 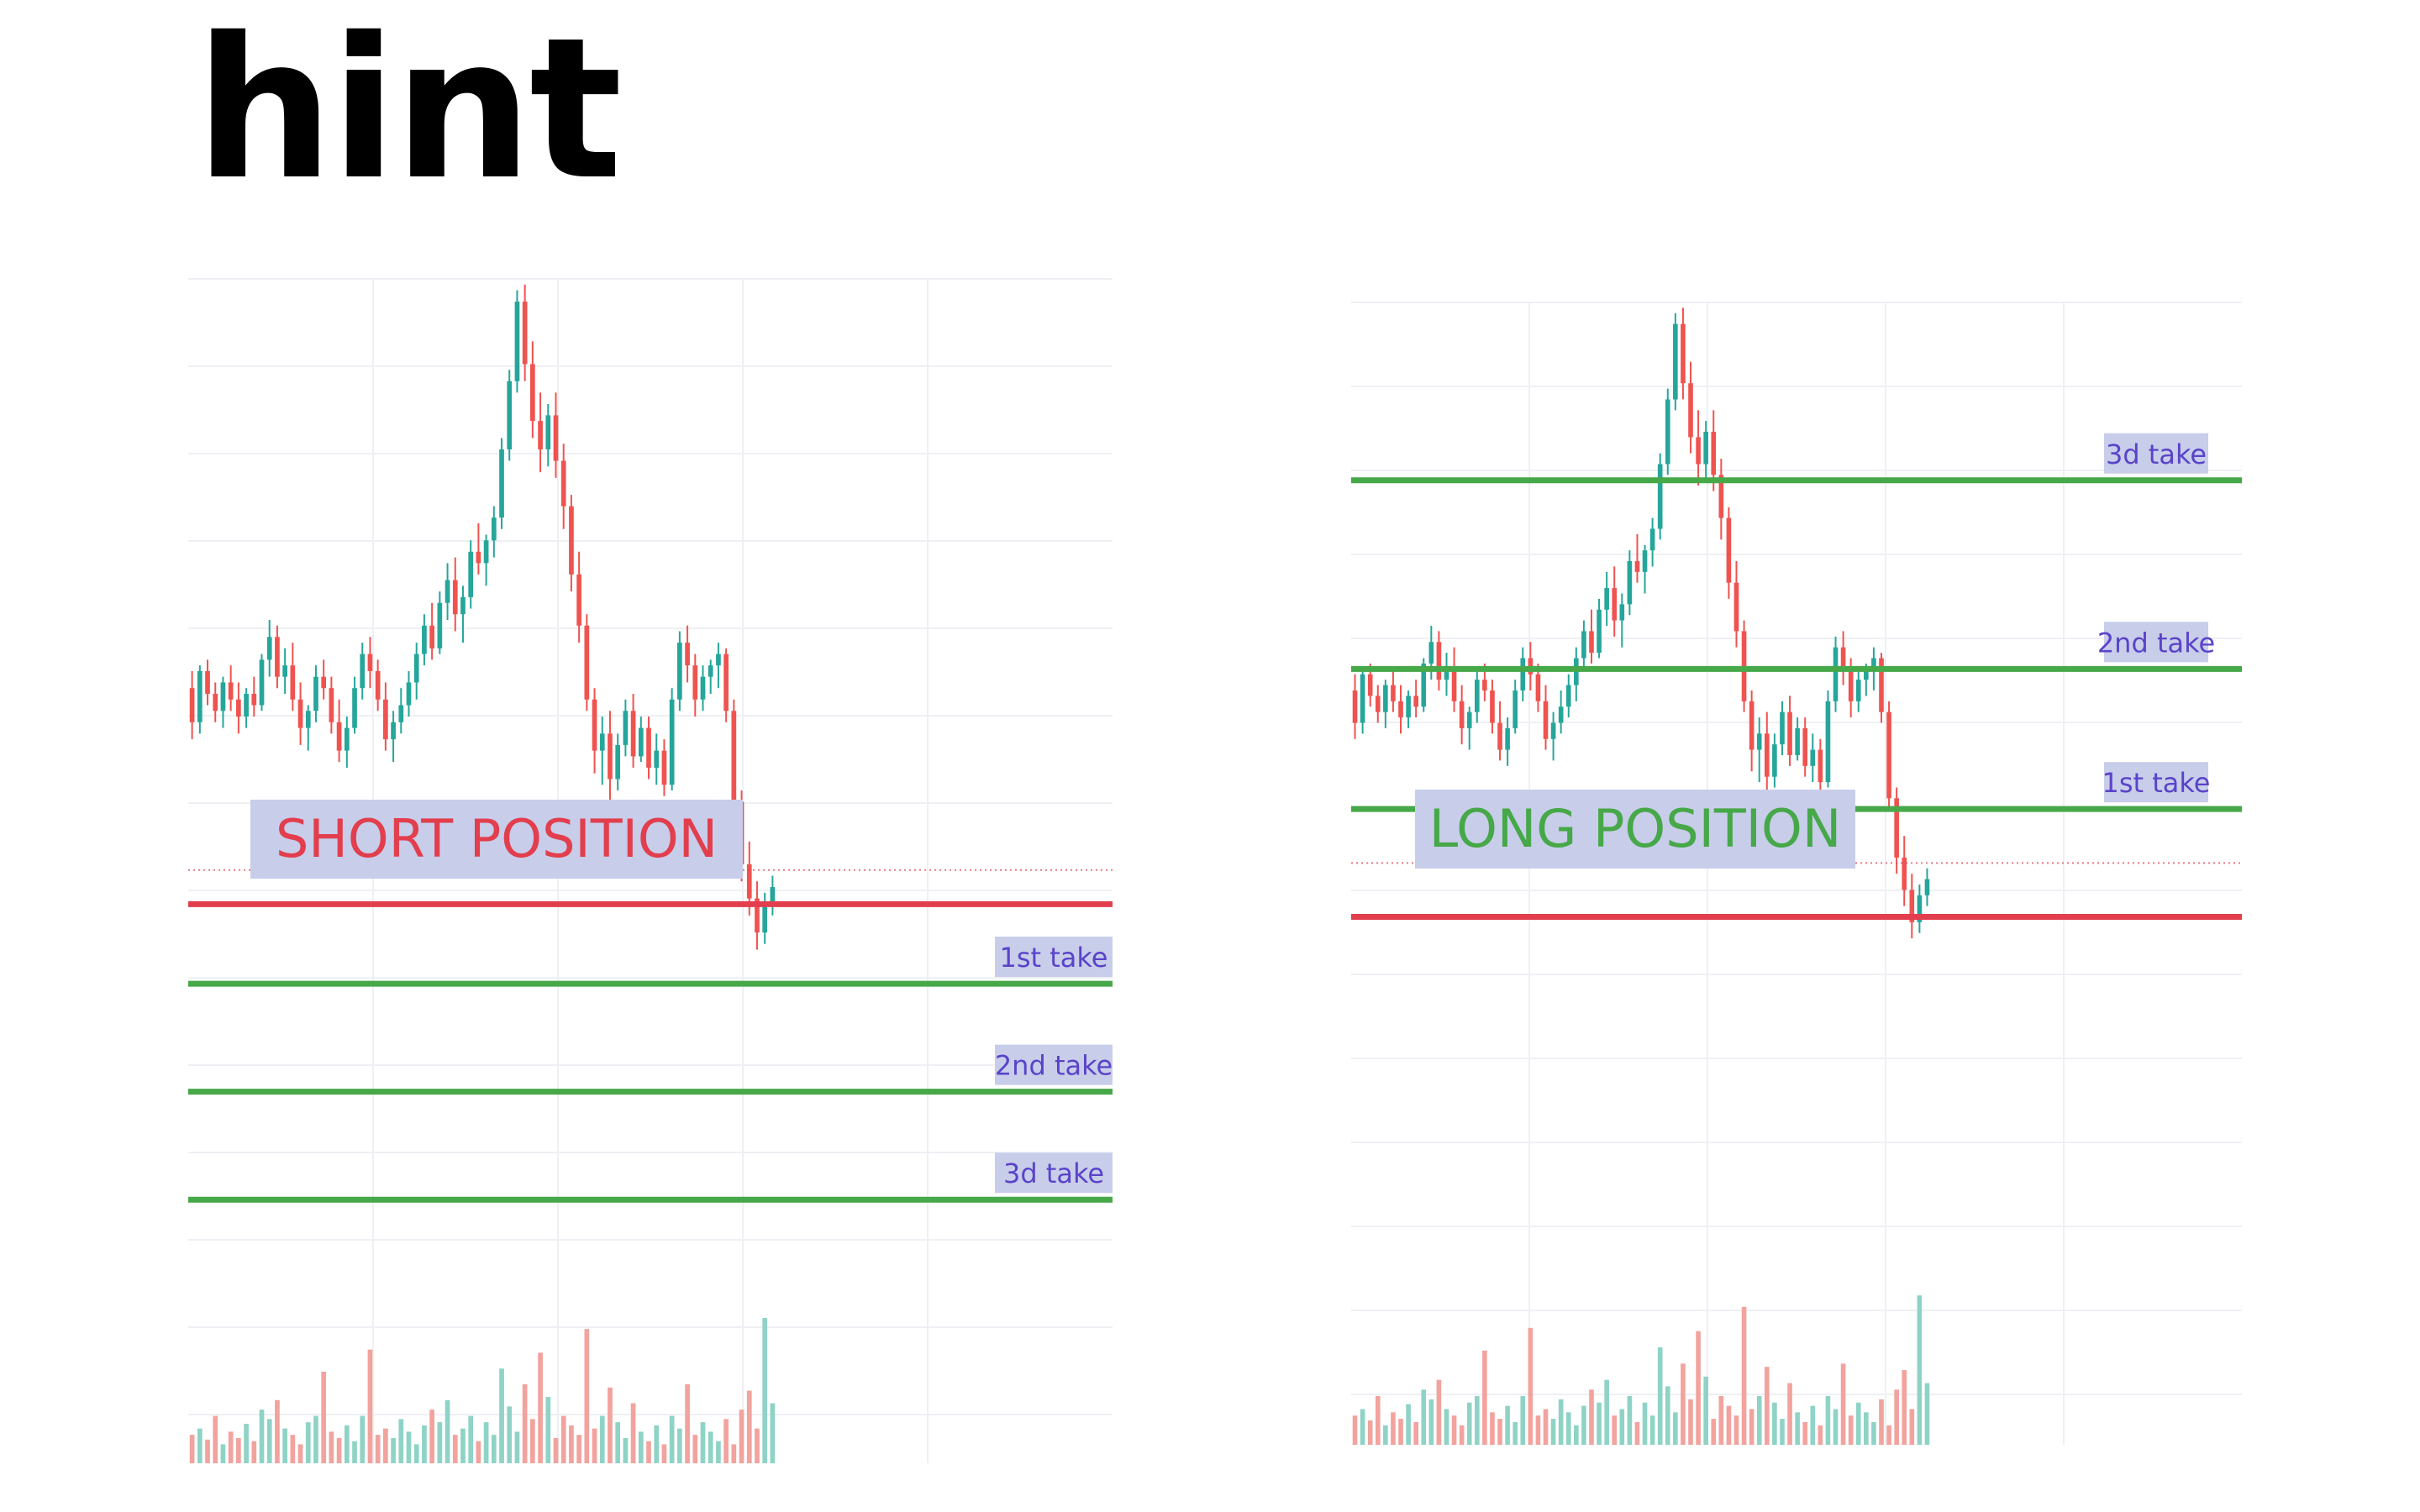 What do you see at coordinates (1641, 1370) in the screenshot?
I see `volume-bars` at bounding box center [1641, 1370].